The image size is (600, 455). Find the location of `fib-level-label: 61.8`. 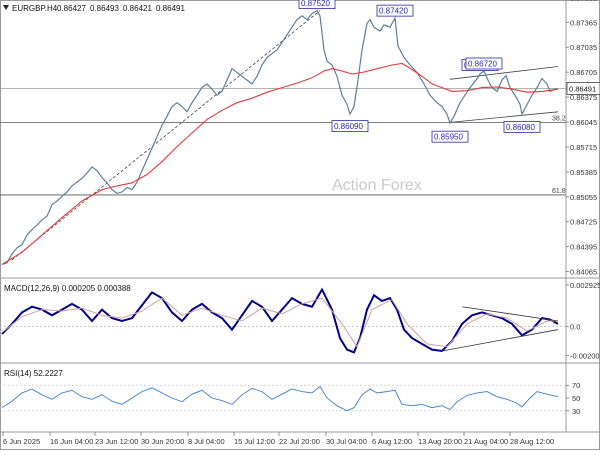

fib-level-label: 61.8 is located at coordinates (559, 191).